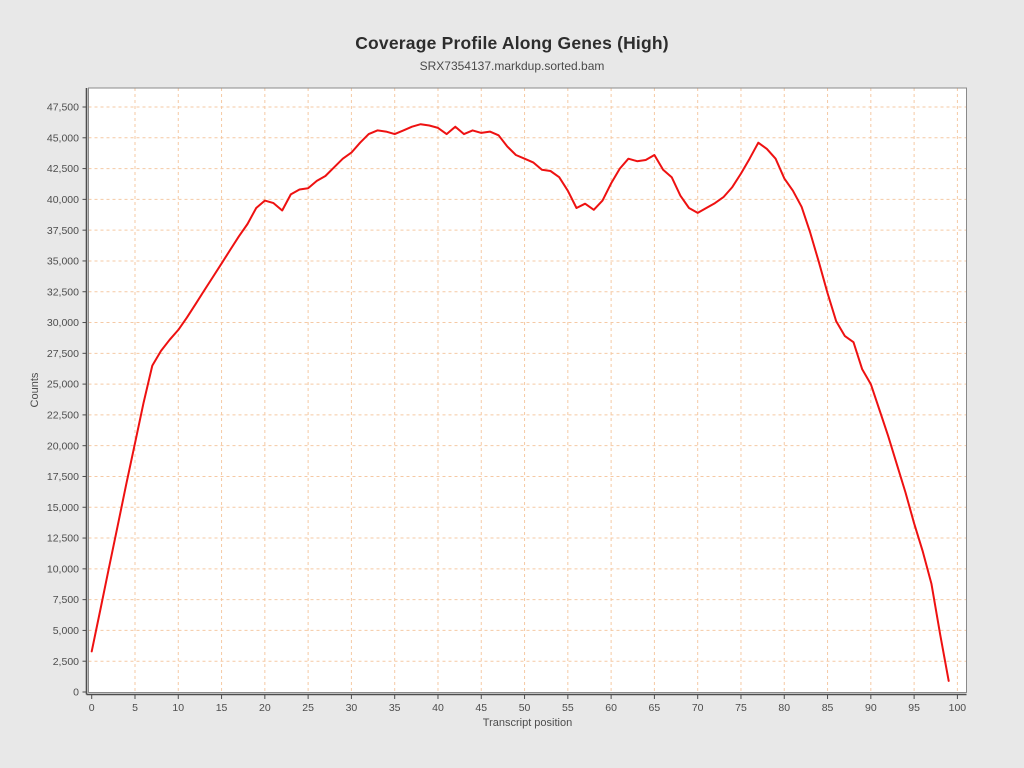 The height and width of the screenshot is (768, 1024). What do you see at coordinates (527, 723) in the screenshot?
I see `x-axis-title: Transcript position` at bounding box center [527, 723].